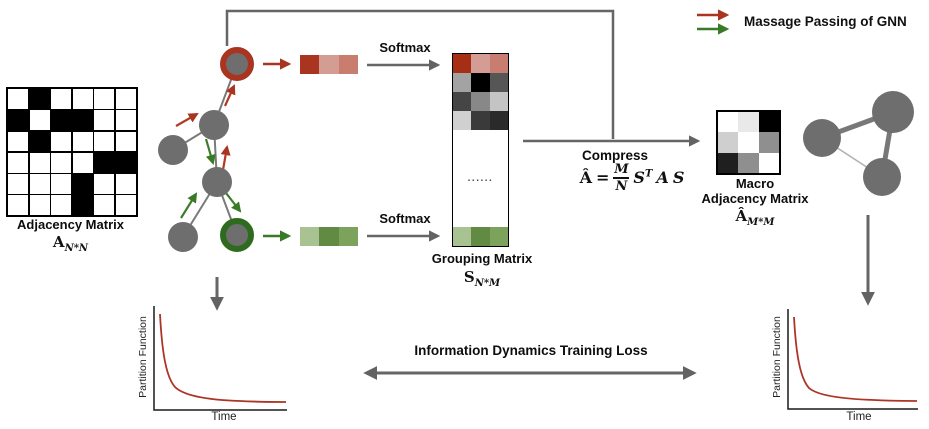  Describe the element at coordinates (70, 243) in the screenshot. I see `adjacency-matrix-symbol: AN*N` at that location.